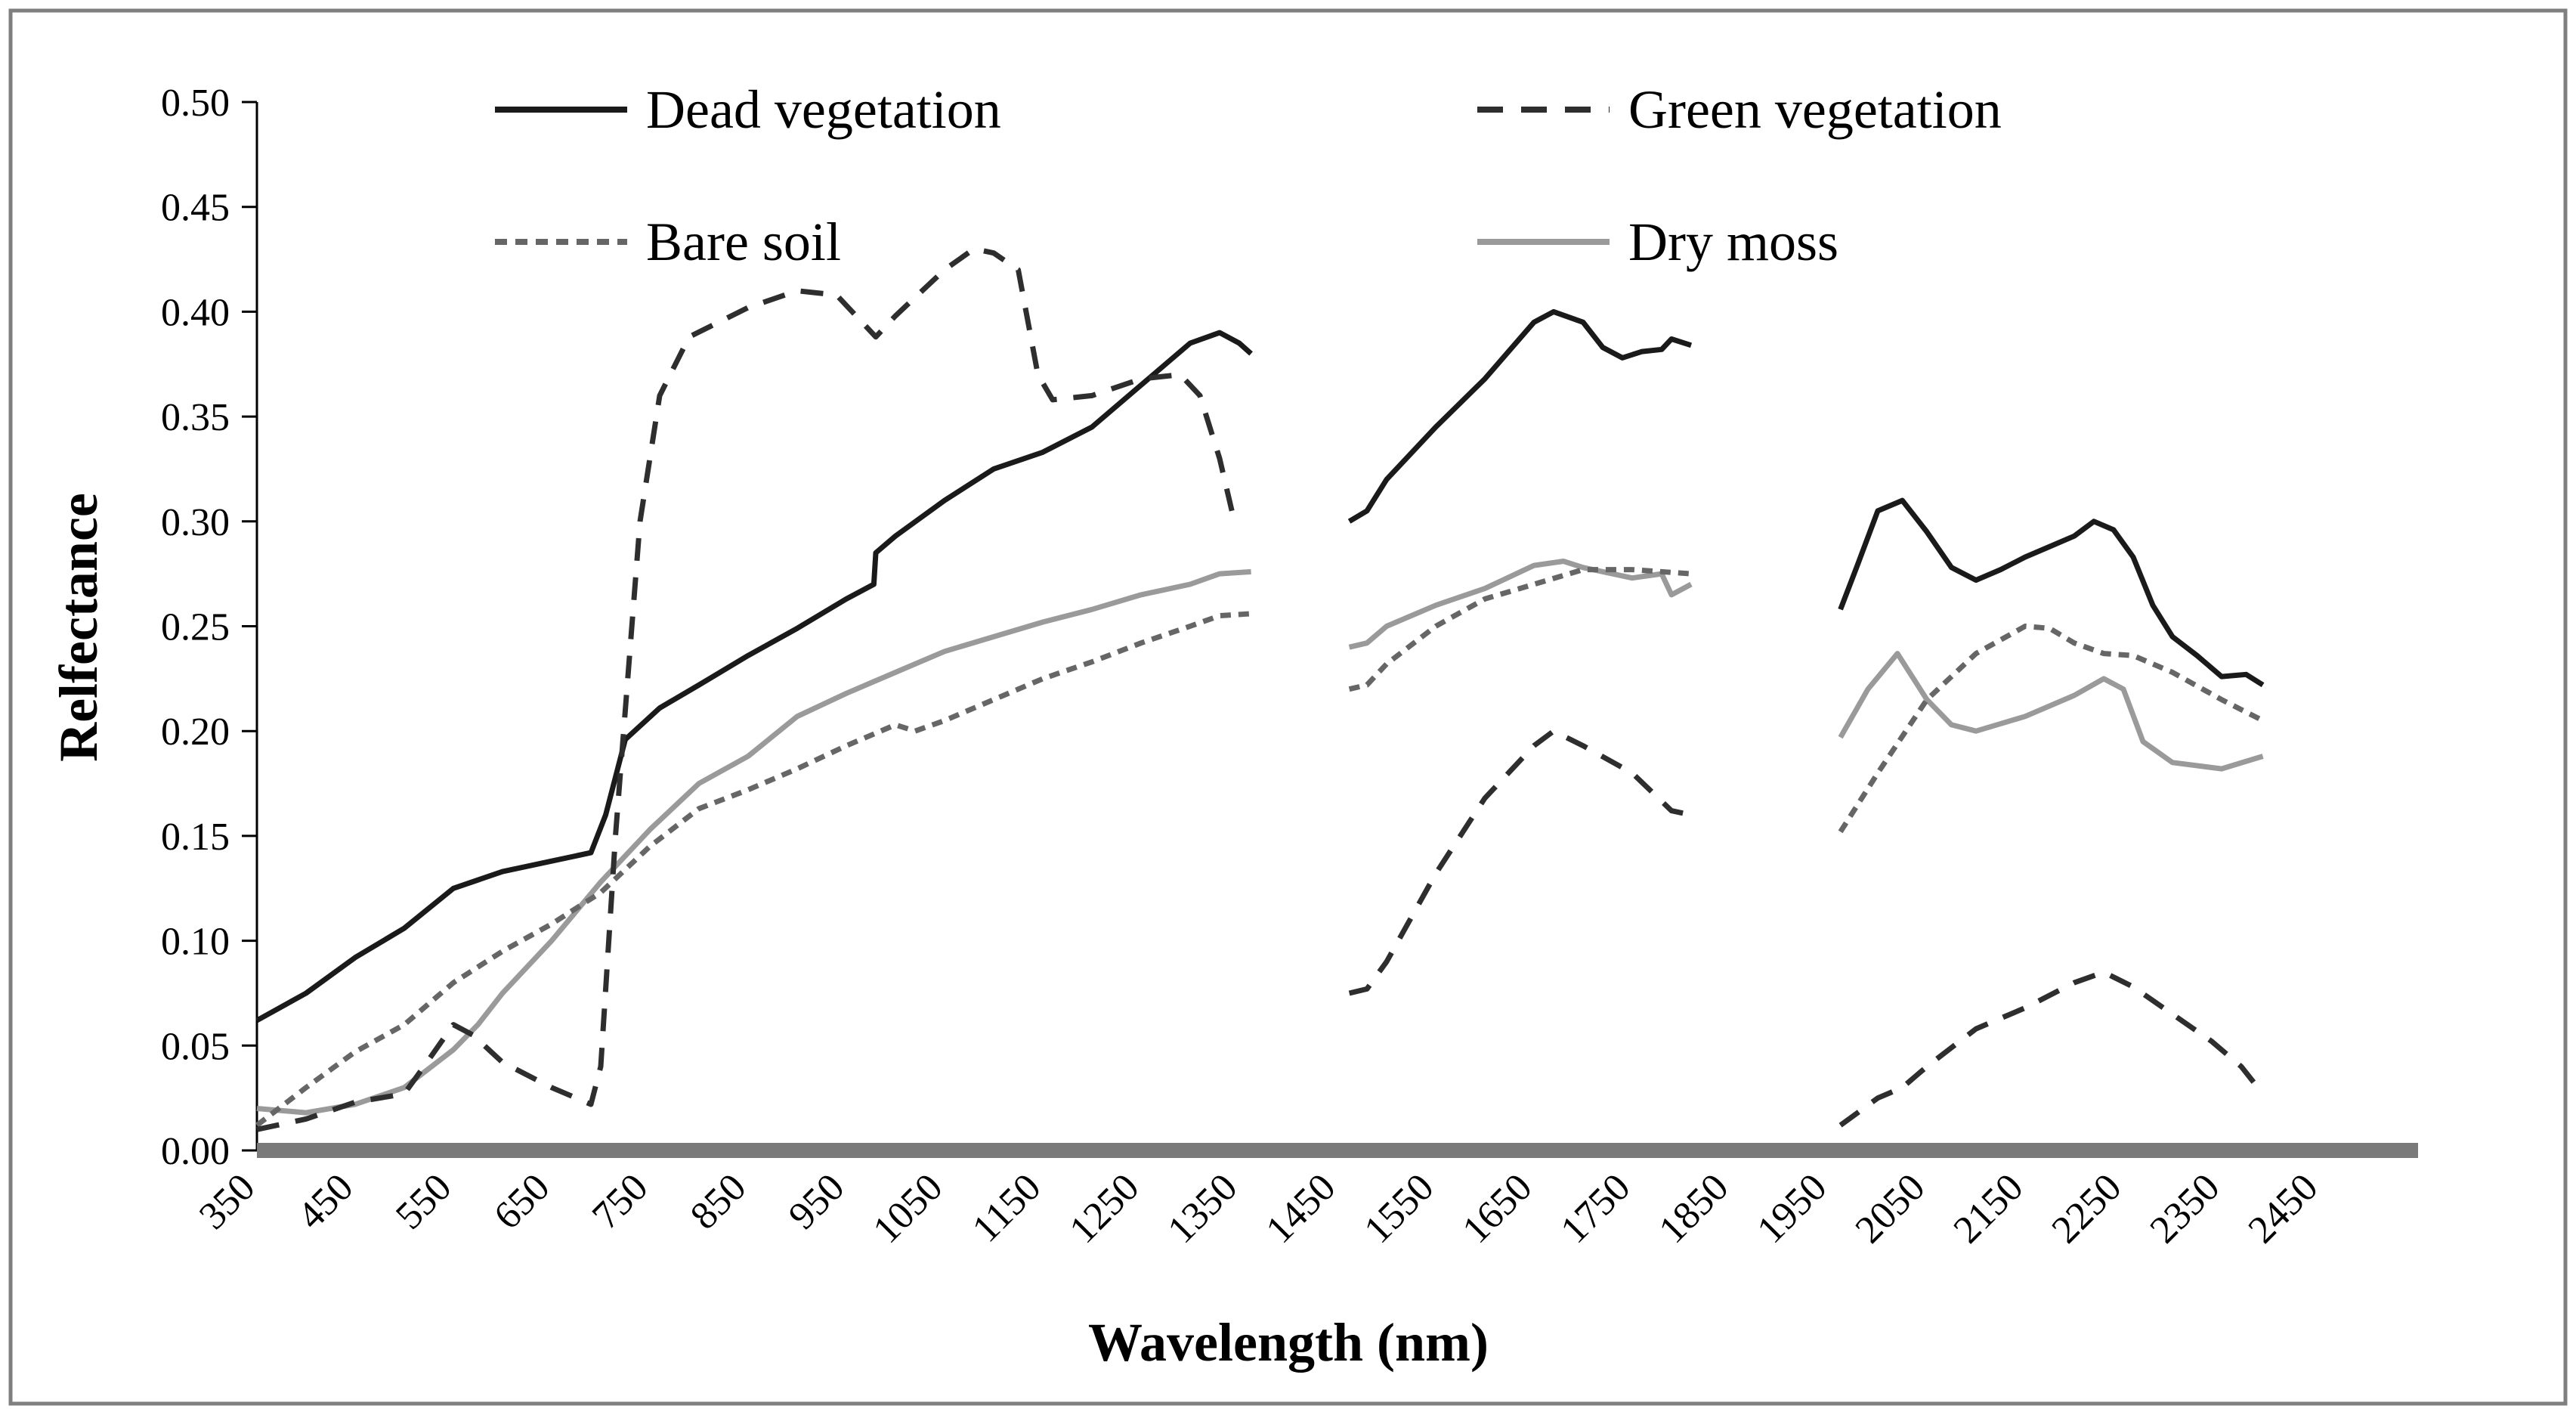 This screenshot has width=2576, height=1418. I want to click on y-tick-label: 0.10, so click(195, 942).